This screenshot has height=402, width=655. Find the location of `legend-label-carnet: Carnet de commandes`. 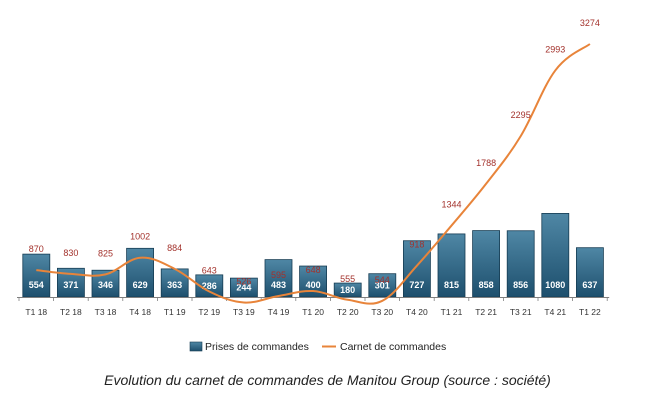

legend-label-carnet: Carnet de commandes is located at coordinates (393, 347).